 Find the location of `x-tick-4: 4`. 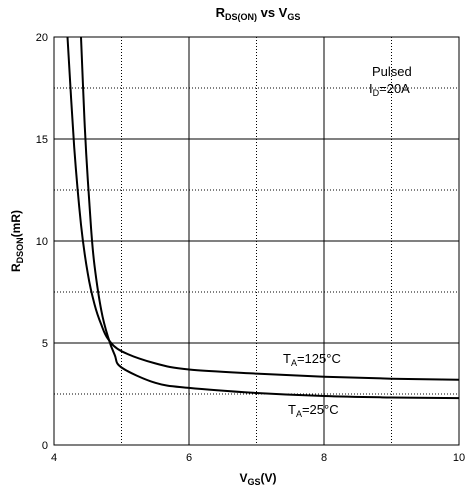

x-tick-4: 4 is located at coordinates (54, 458).